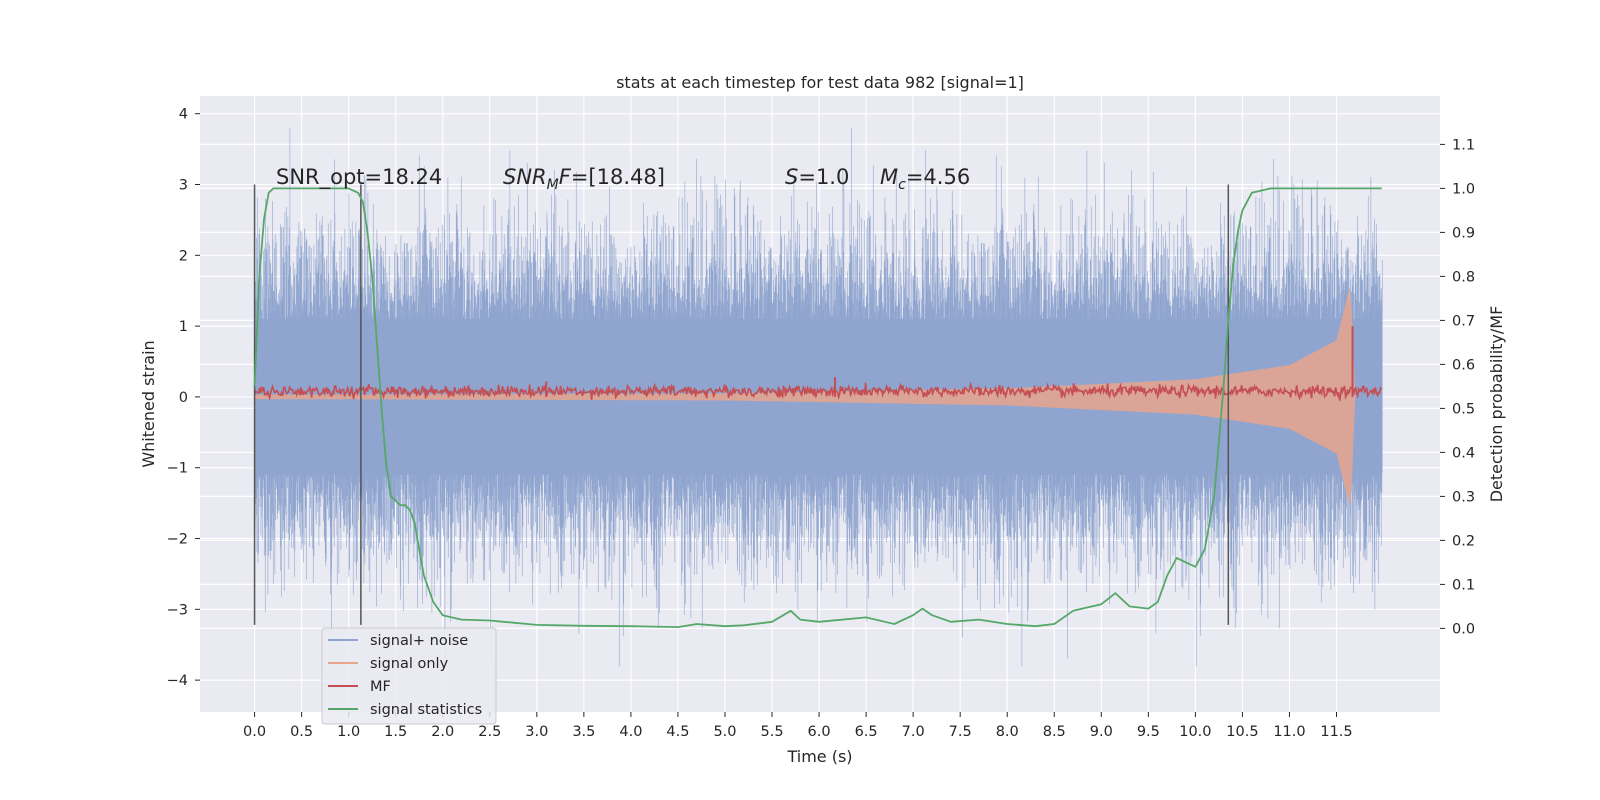 The image size is (1600, 800). Describe the element at coordinates (1457, 387) in the screenshot. I see `y-ticks-right: 0.0 0.1 0.2 0.3 0.4 0.5 0.6 0.7 0.8 0.9 1.0 1.1` at that location.